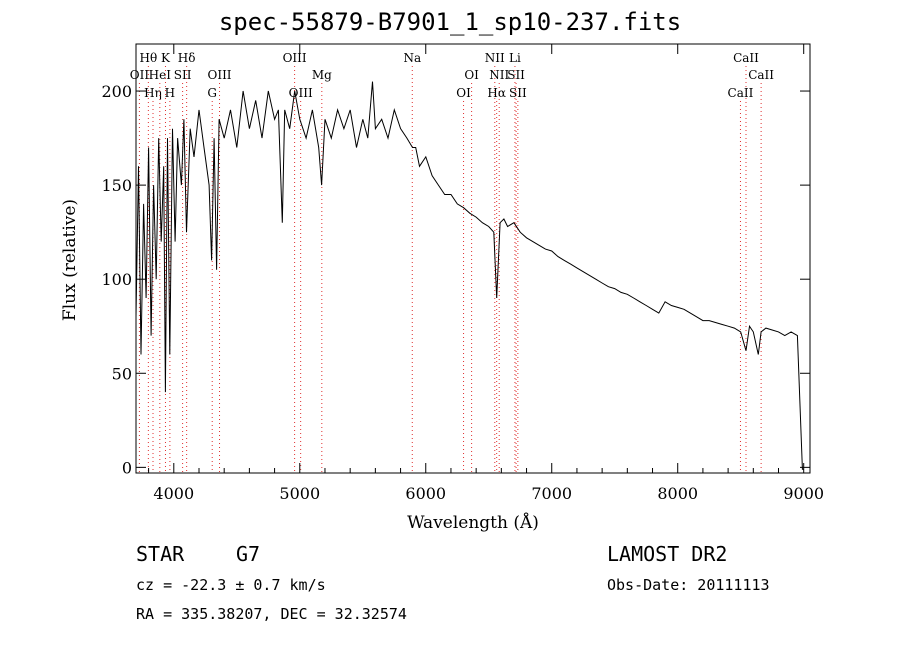 This screenshot has width=900, height=650. Describe the element at coordinates (148, 58) in the screenshot. I see `line-marker-label: Hθ` at that location.